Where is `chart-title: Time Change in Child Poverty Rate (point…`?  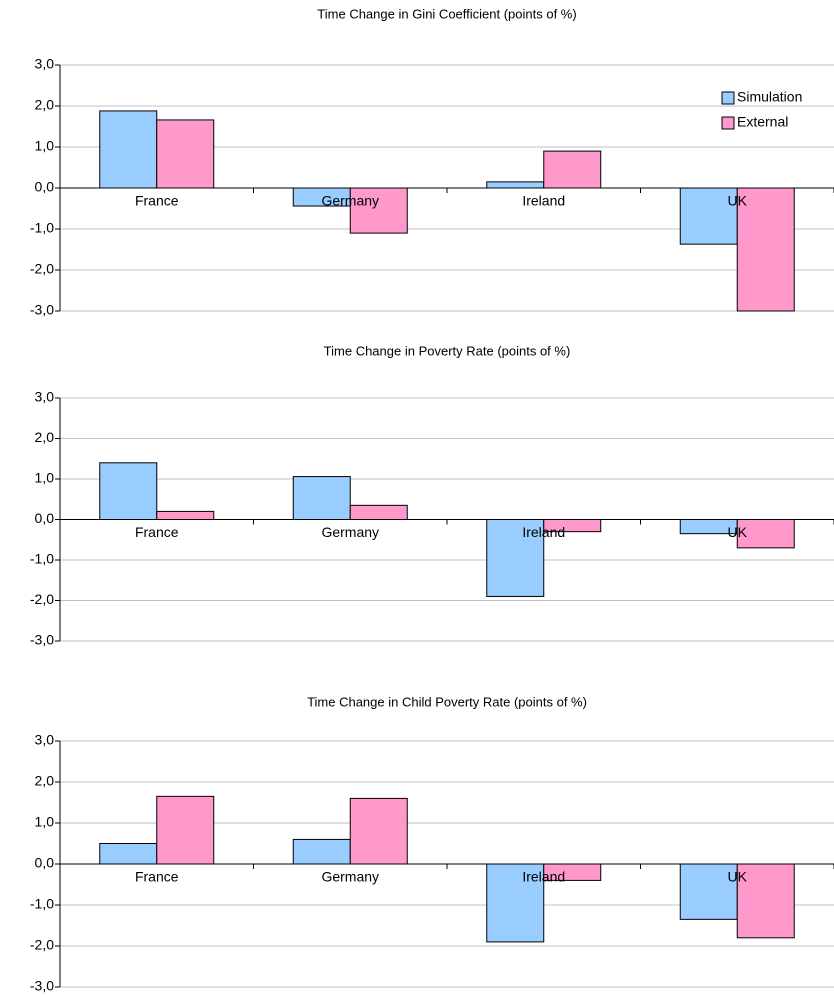
chart-title: Time Change in Child Poverty Rate (point… is located at coordinates (447, 701).